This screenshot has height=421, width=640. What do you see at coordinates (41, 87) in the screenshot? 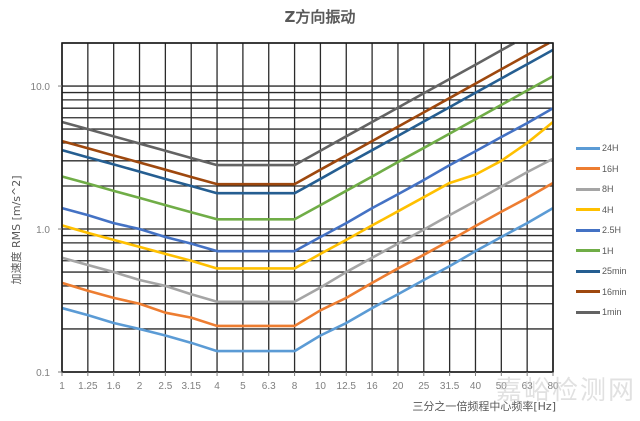
I see `y-tick-label: 10.0` at bounding box center [41, 87].